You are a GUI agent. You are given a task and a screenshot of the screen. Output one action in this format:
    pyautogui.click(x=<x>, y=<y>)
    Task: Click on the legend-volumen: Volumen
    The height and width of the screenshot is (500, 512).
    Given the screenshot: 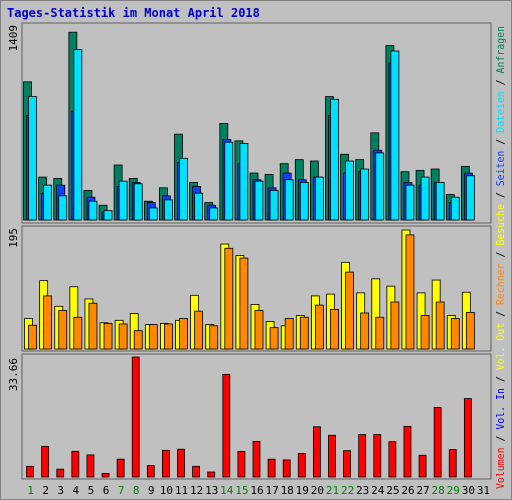 What is the action you would take?
    pyautogui.click(x=500, y=468)
    